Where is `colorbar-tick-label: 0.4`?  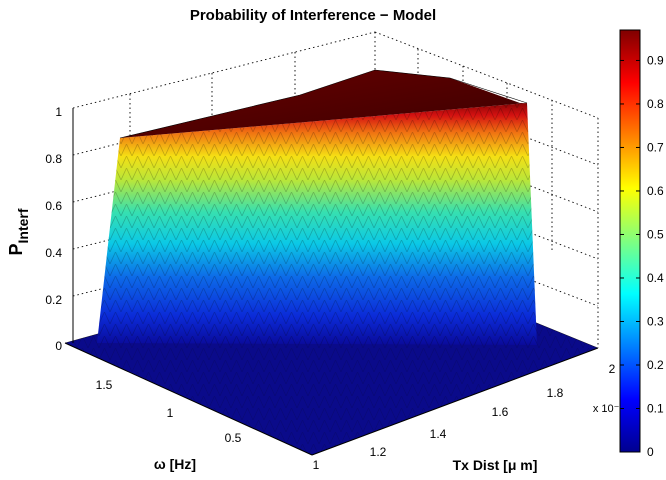 colorbar-tick-label: 0.4 is located at coordinates (655, 278).